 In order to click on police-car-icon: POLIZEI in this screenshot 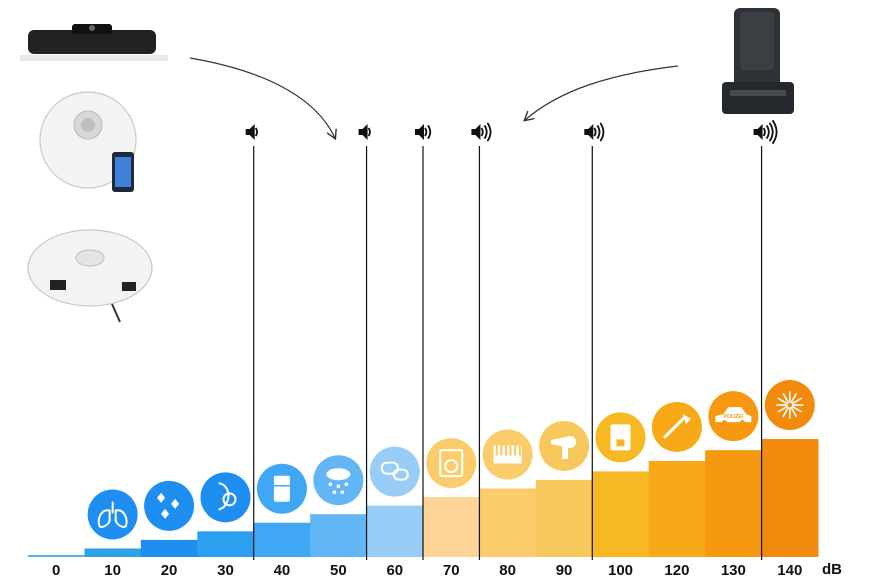, I will do `click(733, 416)`.